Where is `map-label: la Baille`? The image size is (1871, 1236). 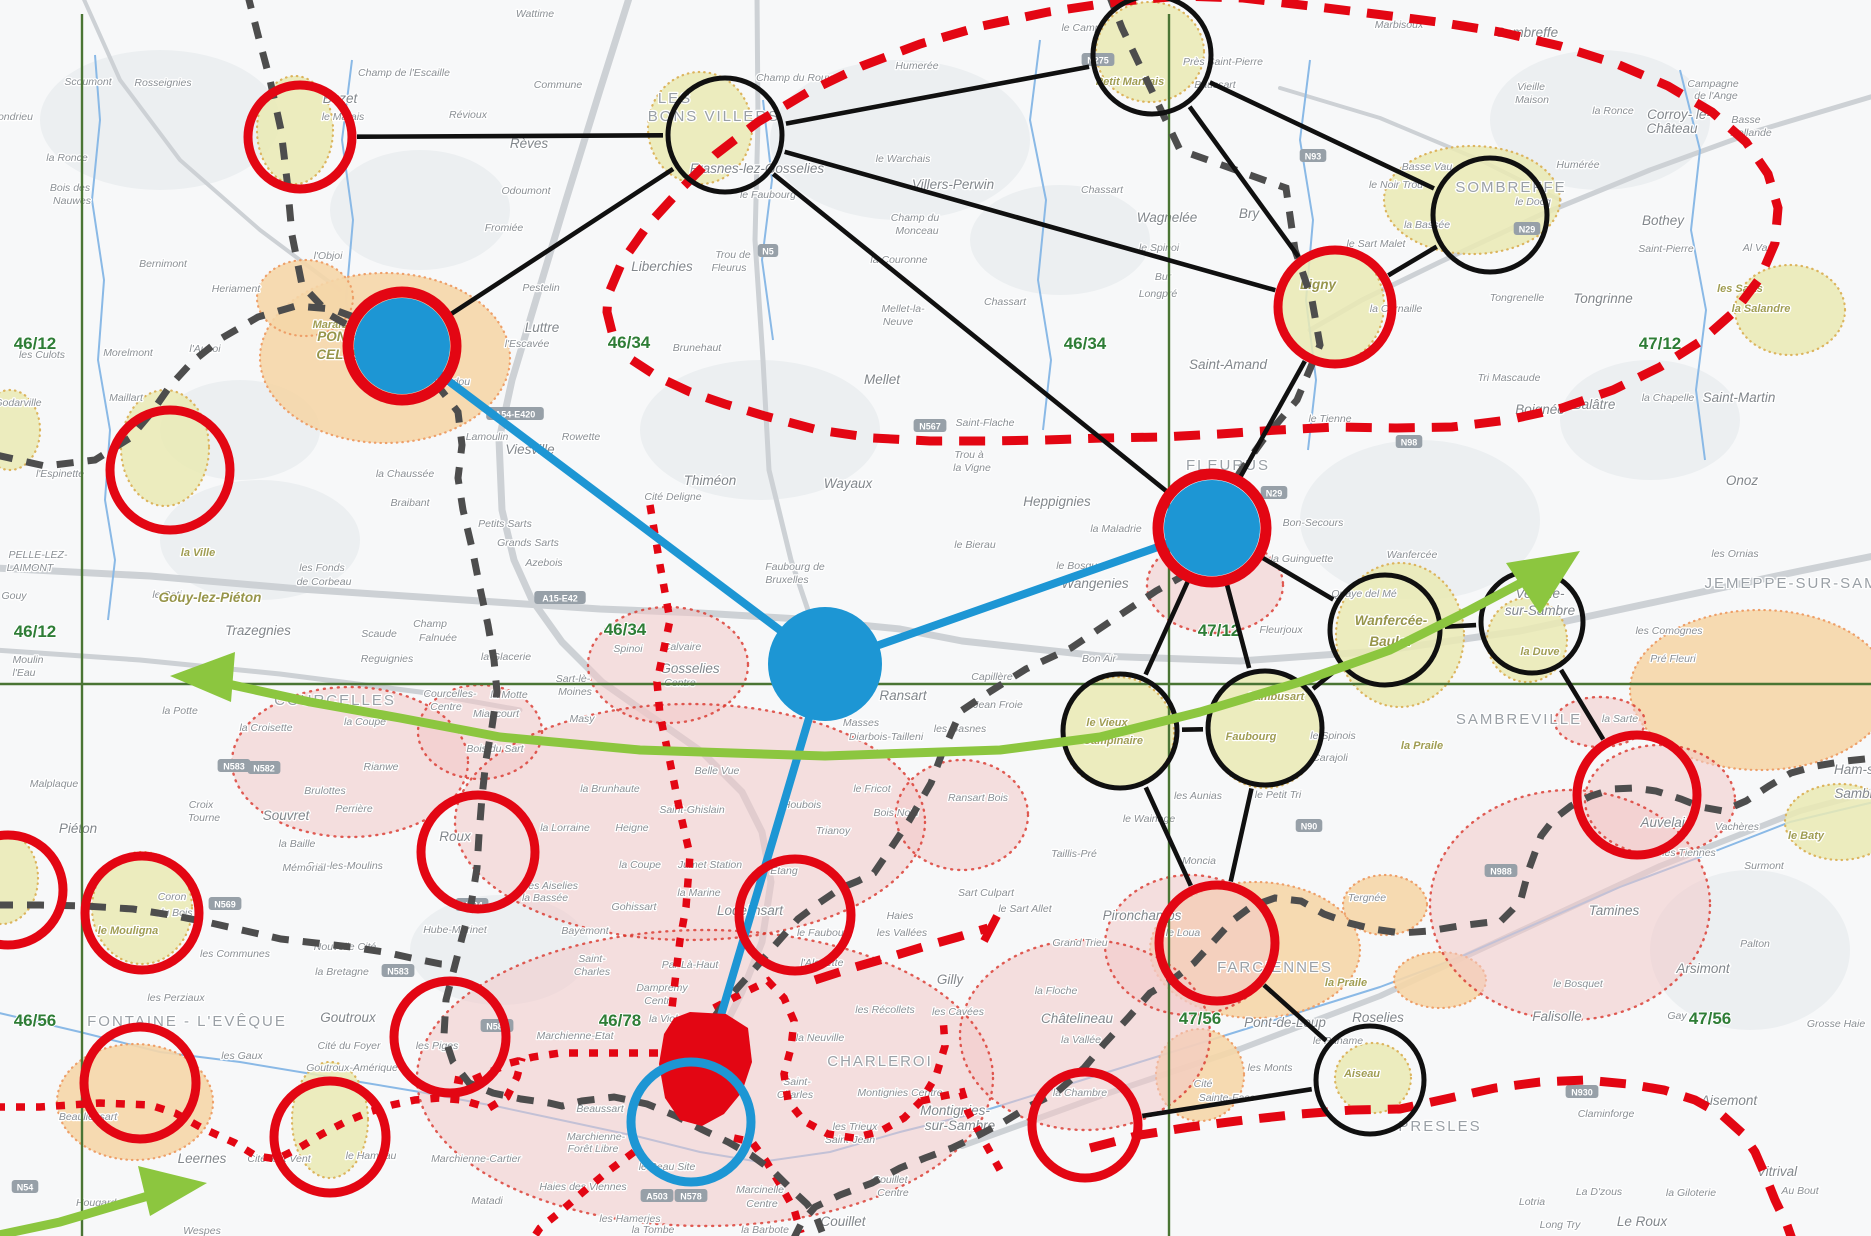 map-label: la Baille is located at coordinates (297, 844).